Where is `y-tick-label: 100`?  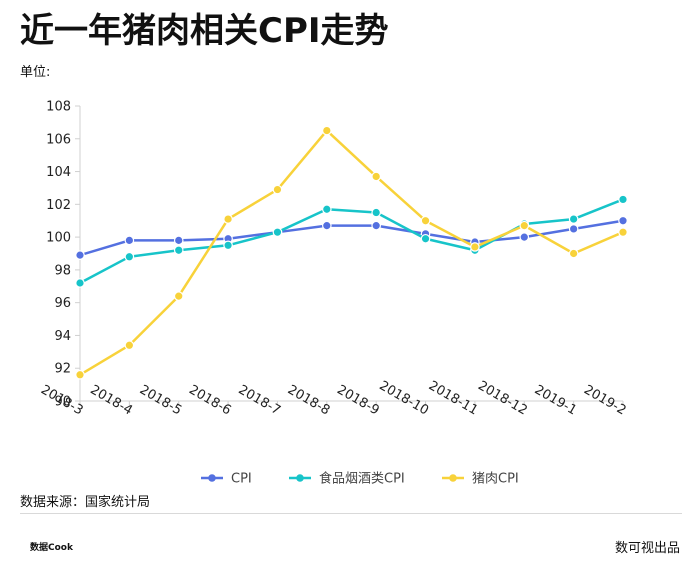 y-tick-label: 100 is located at coordinates (58, 238).